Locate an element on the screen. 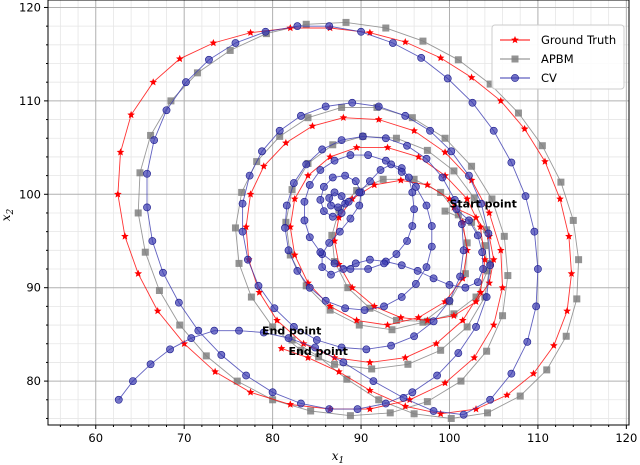 The height and width of the screenshot is (465, 640). y-axis-label: x2 is located at coordinates (8, 214).